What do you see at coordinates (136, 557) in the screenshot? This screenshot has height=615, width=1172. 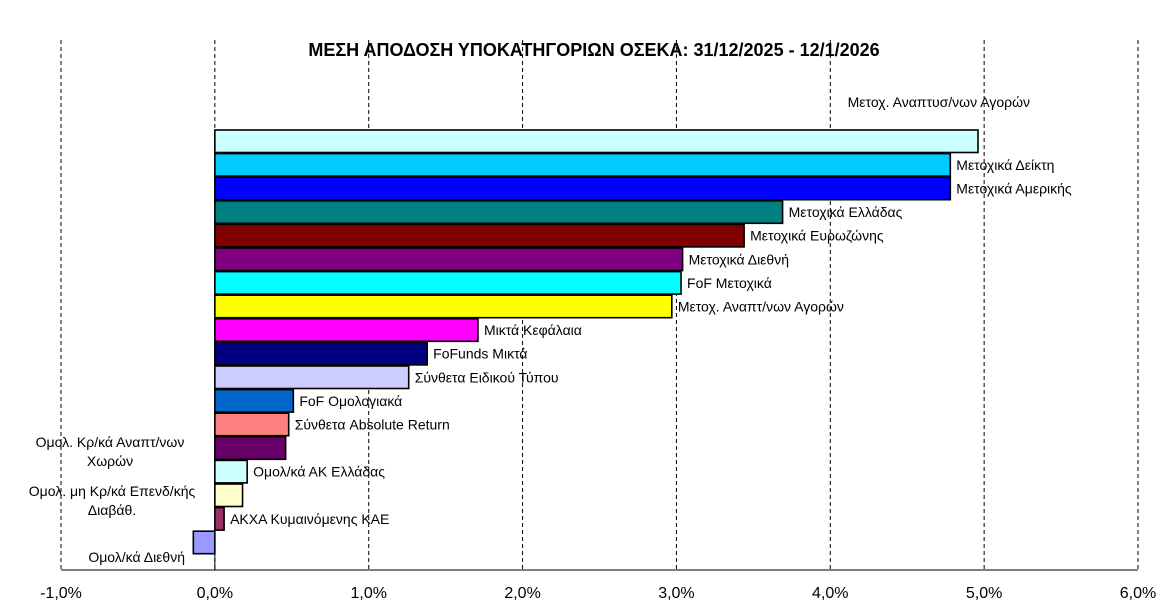 I see `bar-label: Ομολ/κά Διεθνή` at bounding box center [136, 557].